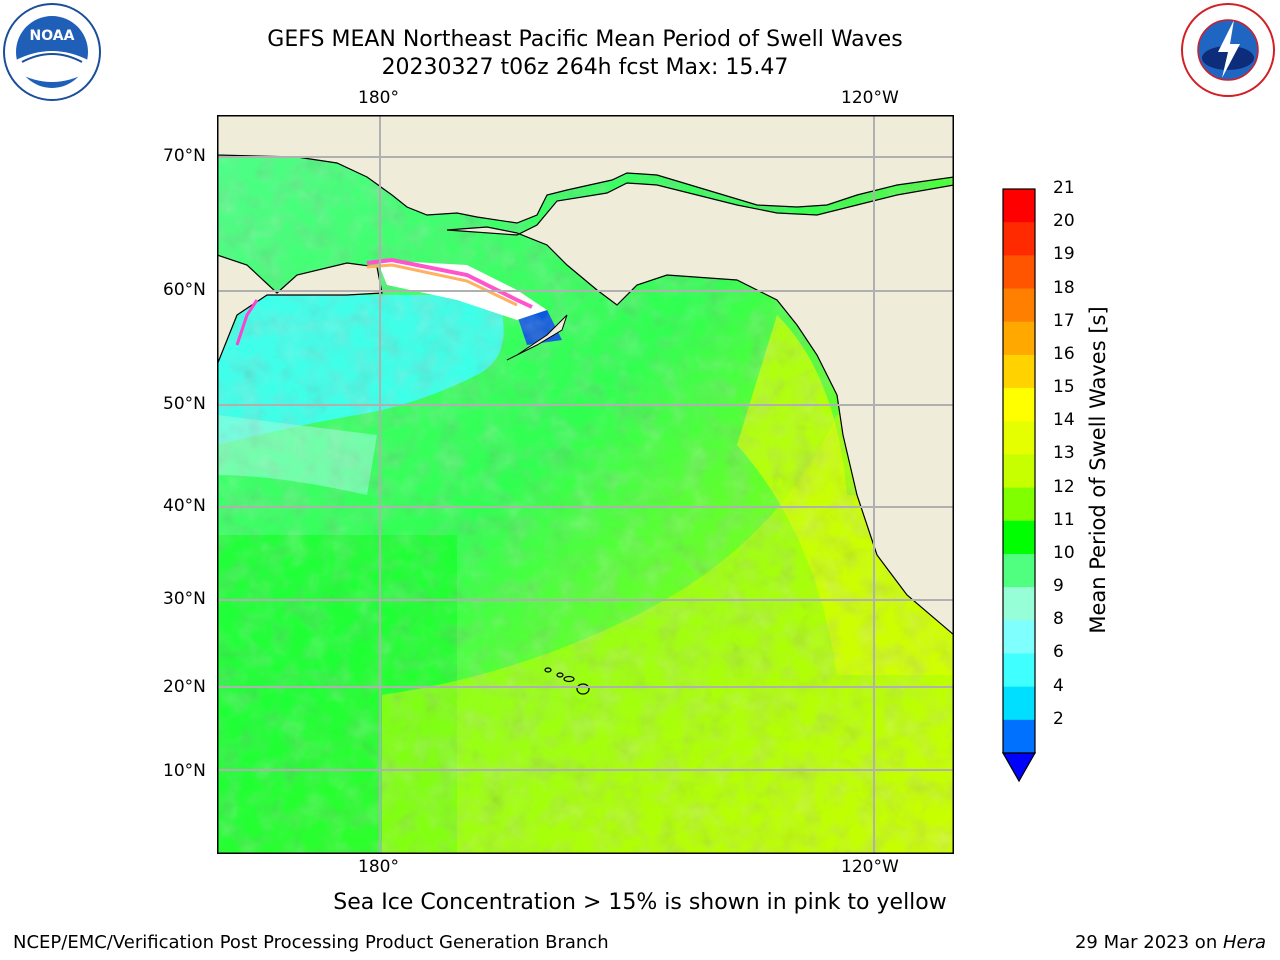 The height and width of the screenshot is (960, 1280). I want to click on colorbar-tick-10: 10, so click(1064, 552).